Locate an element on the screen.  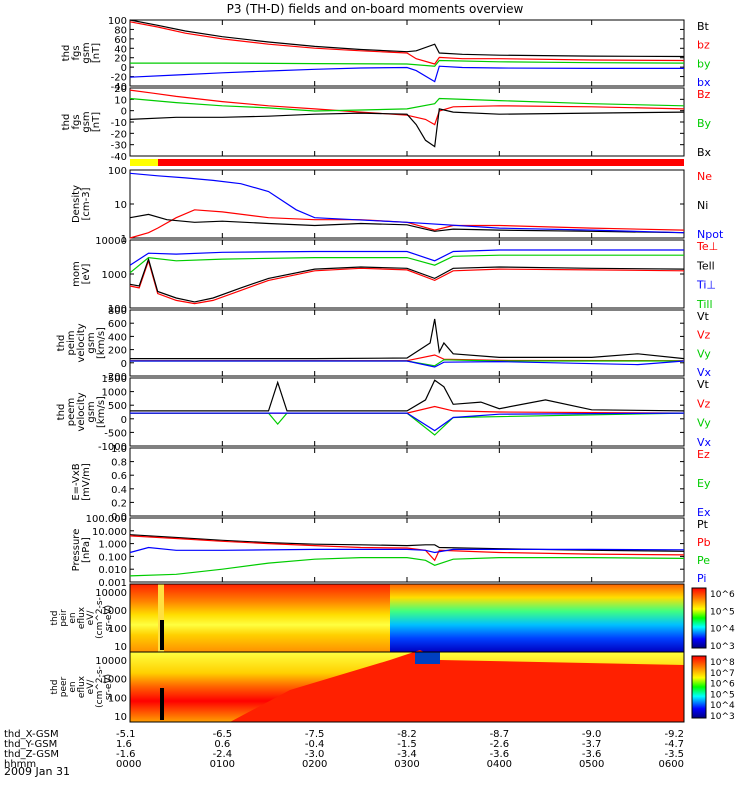
legend-Ti⊥: Ti⊥ is located at coordinates (706, 285).